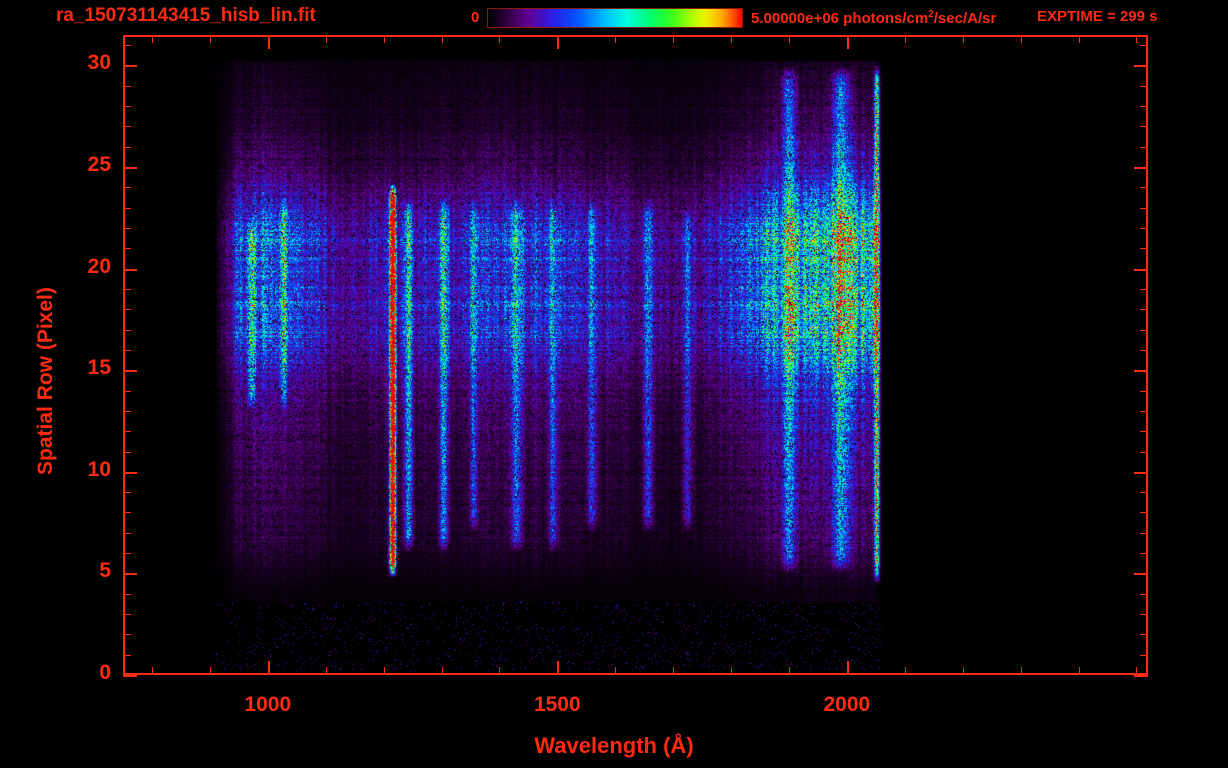 This screenshot has width=1228, height=768. Describe the element at coordinates (99, 63) in the screenshot. I see `y-tick-label: 30` at that location.